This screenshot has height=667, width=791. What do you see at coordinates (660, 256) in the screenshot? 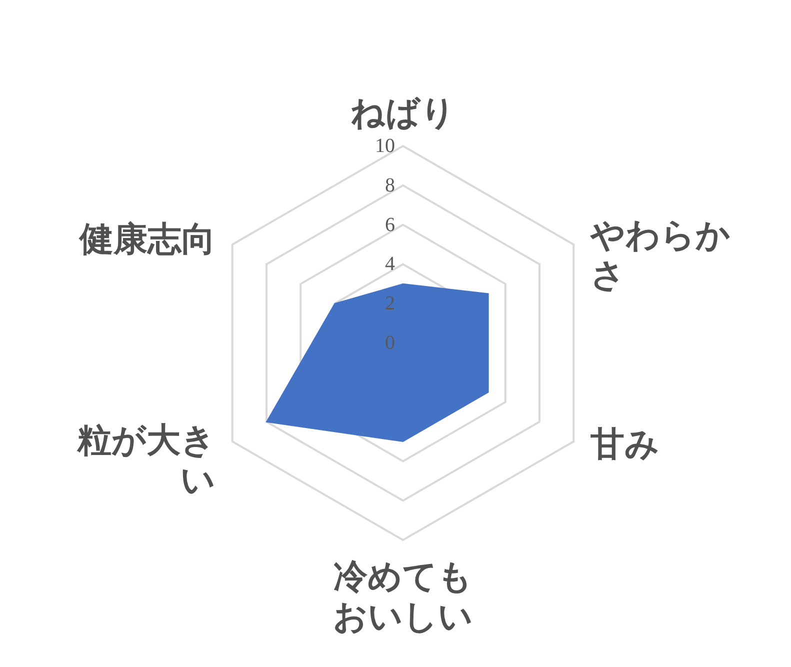
I see `spoke-label: やわらかさ` at bounding box center [660, 256].